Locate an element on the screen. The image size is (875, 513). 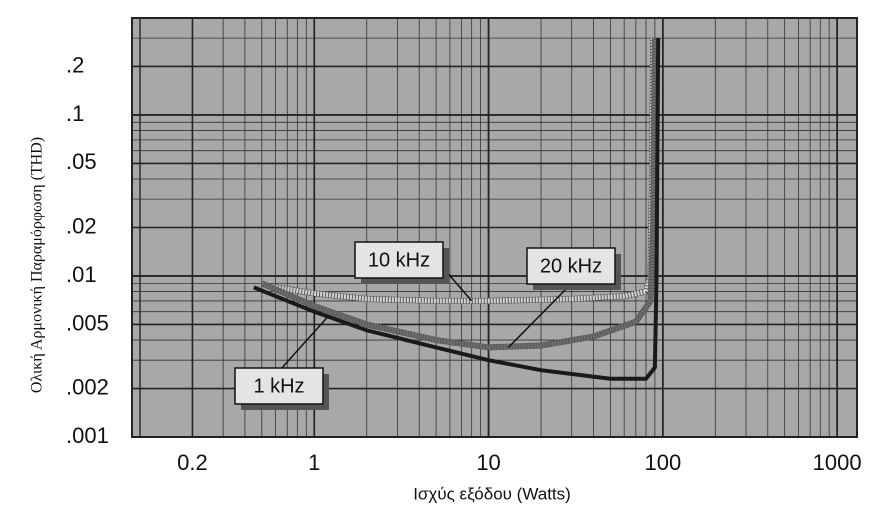
legend-label: 20 kHz is located at coordinates (571, 266).